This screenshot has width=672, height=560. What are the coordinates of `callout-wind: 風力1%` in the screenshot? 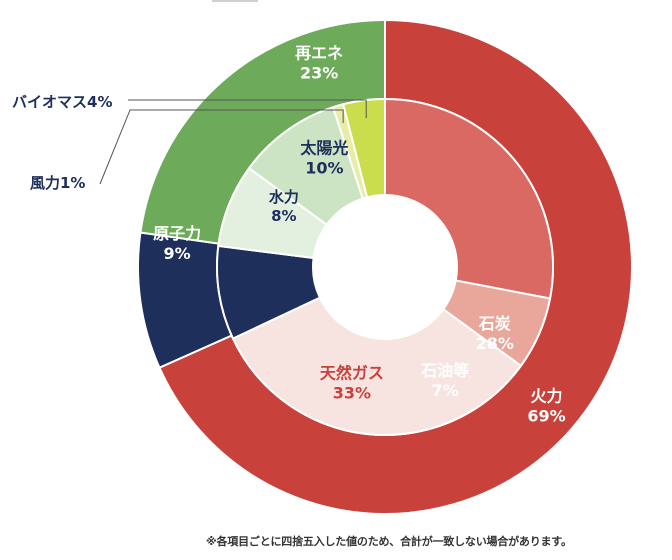 It's located at (57, 183).